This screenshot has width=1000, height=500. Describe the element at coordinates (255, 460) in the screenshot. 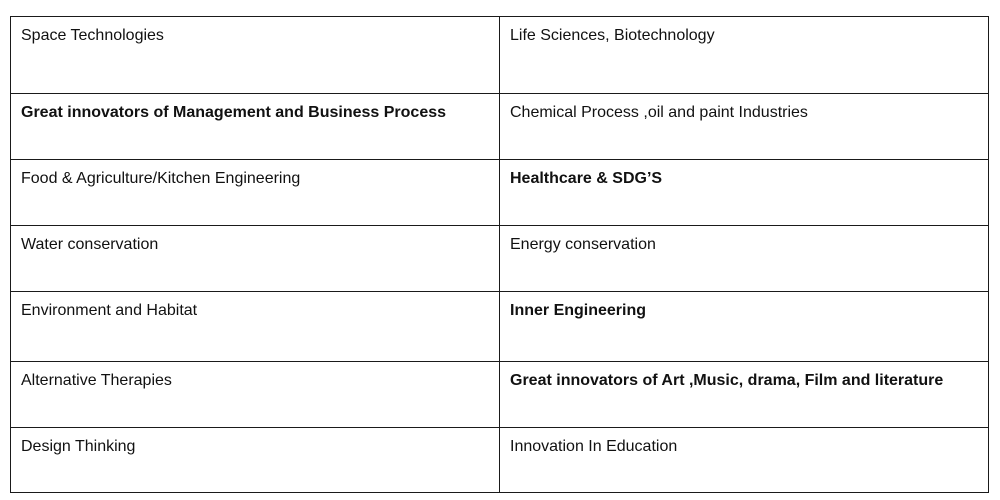

I see `table-cell-left: Design Thinking` at that location.